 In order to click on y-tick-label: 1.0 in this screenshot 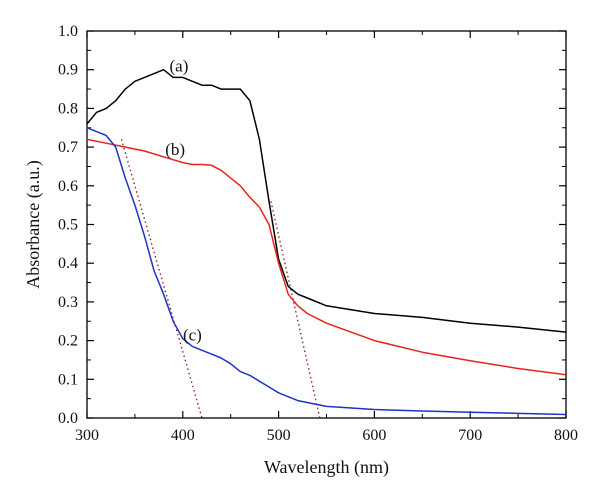, I will do `click(68, 31)`.